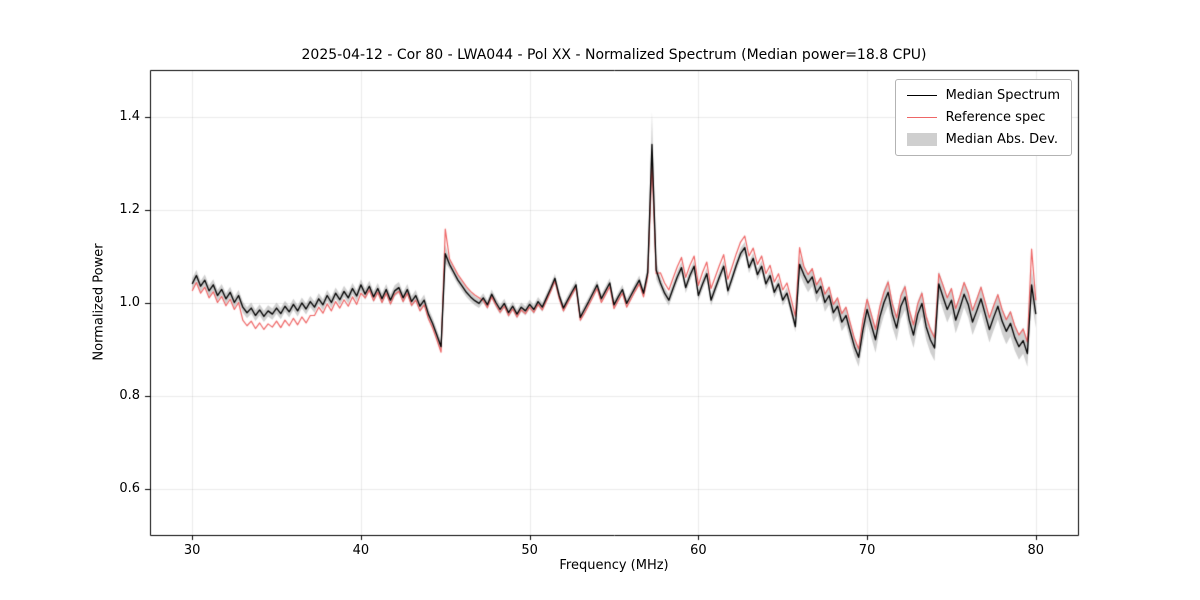 This screenshot has height=600, width=1200. What do you see at coordinates (129, 395) in the screenshot?
I see `y-tick-label: 0.8` at bounding box center [129, 395].